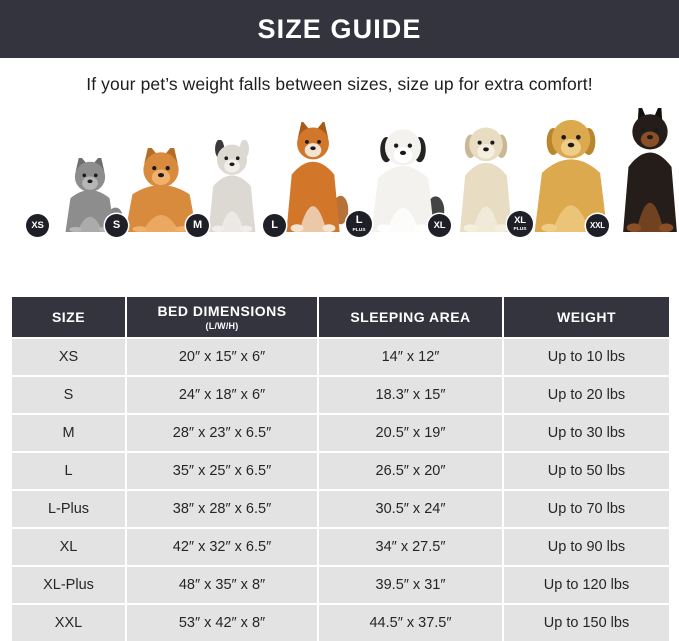  I want to click on table-row: XS 20″ x 15″ x 6″ 14″ x 12″ Up to 10 lbs, so click(340, 357).